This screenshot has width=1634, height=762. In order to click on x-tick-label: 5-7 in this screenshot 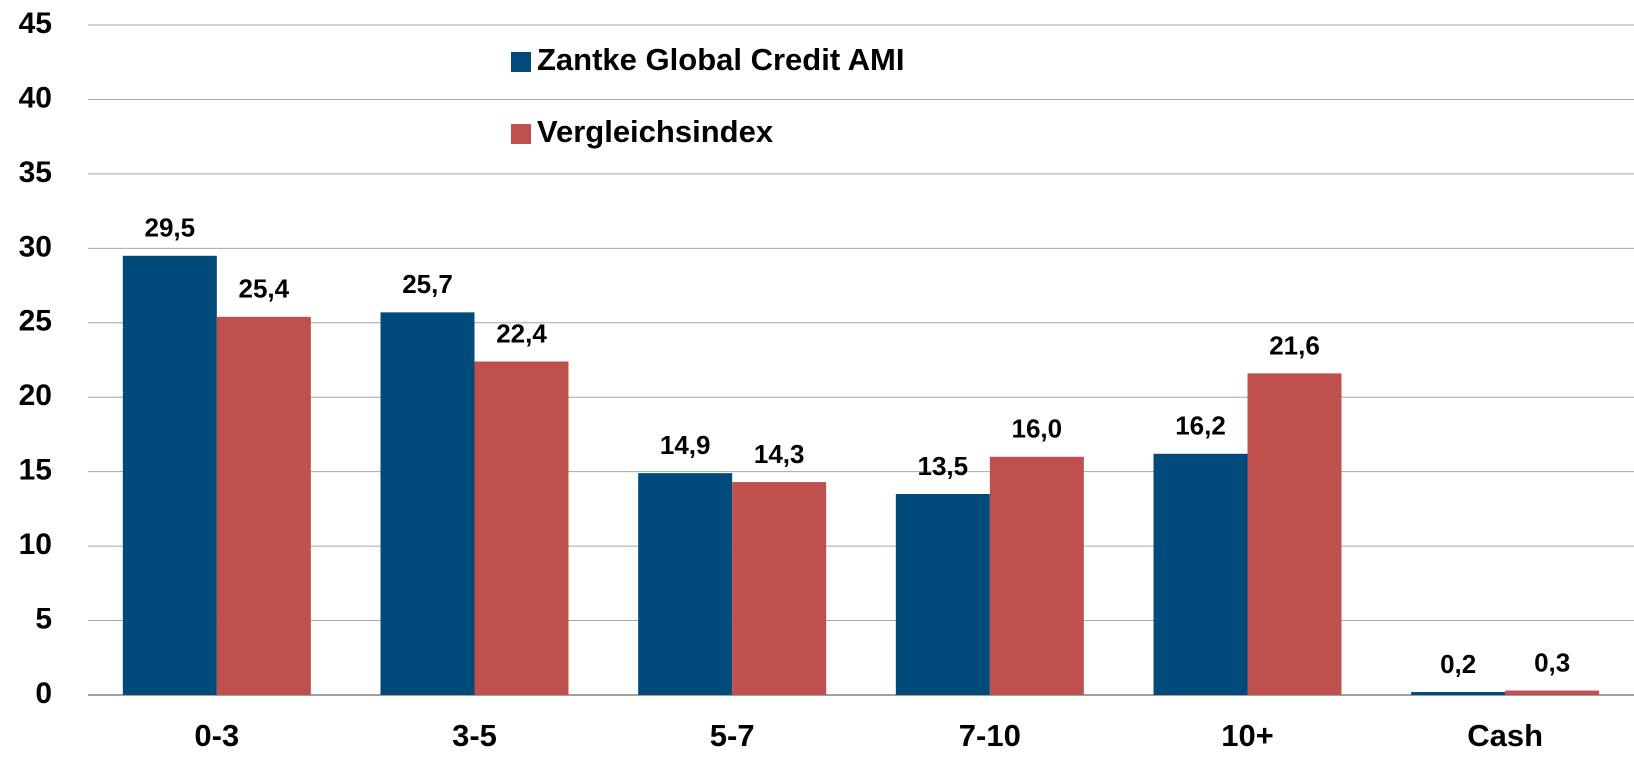, I will do `click(732, 735)`.